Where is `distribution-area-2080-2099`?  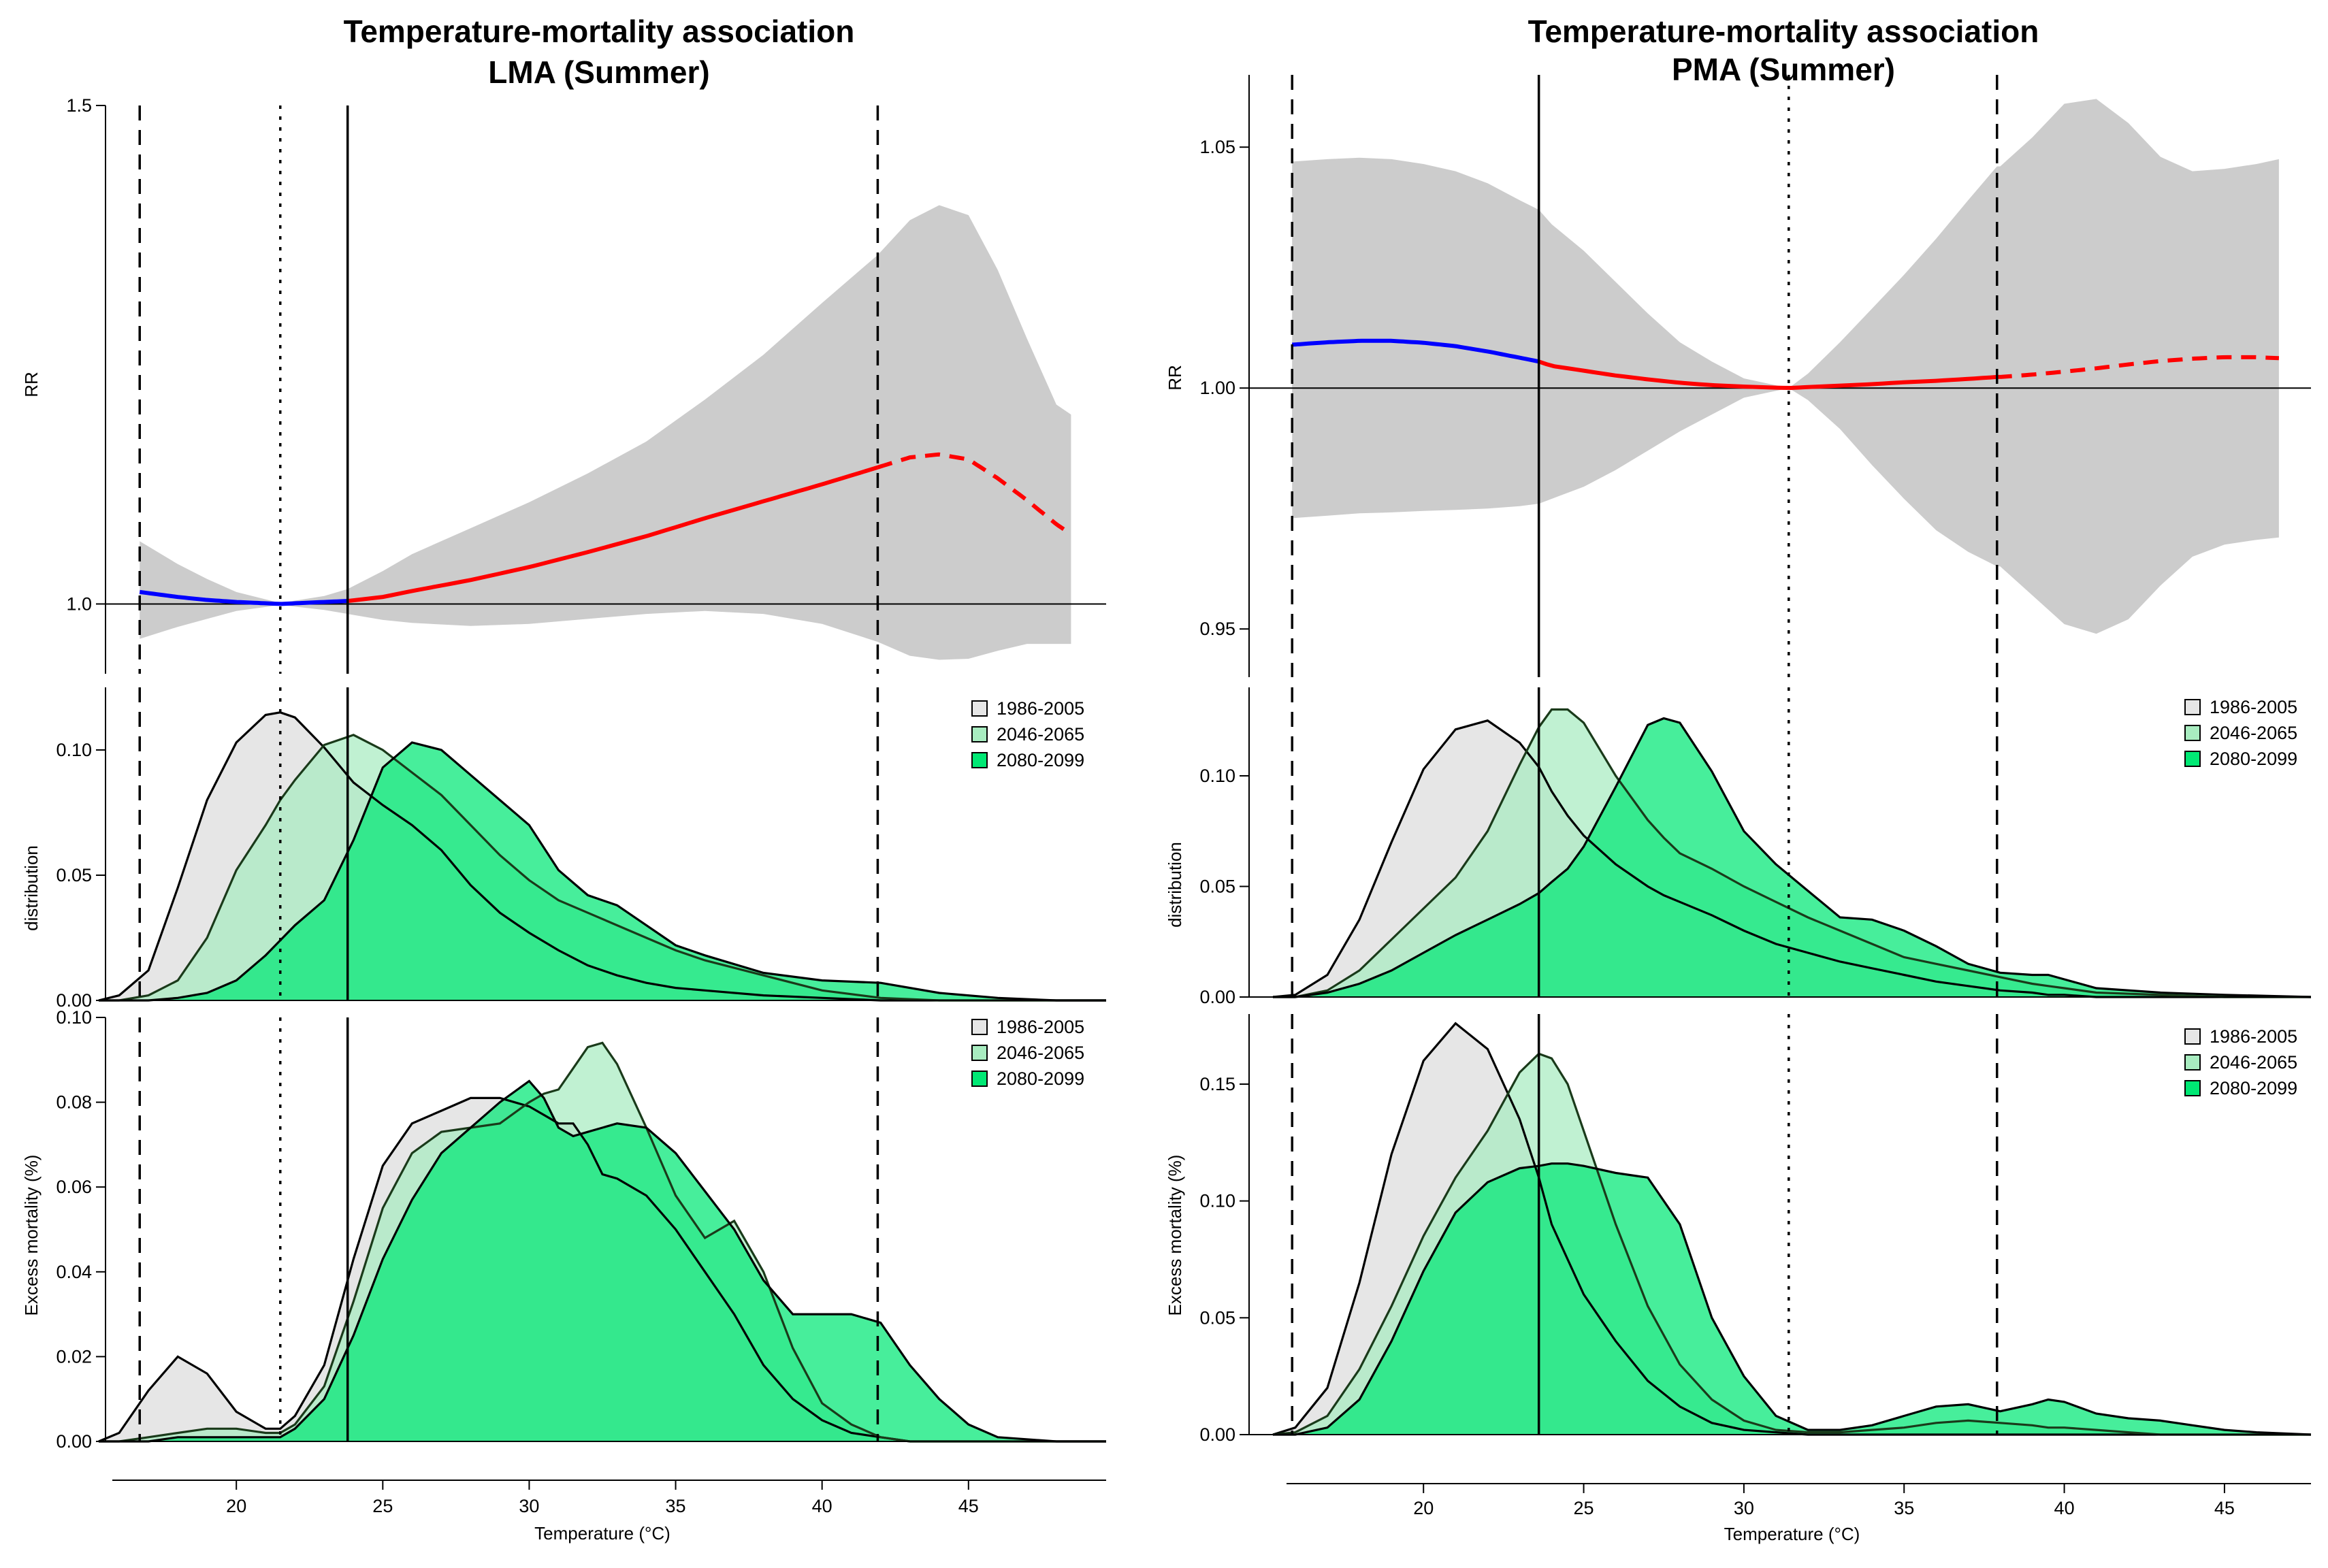 distribution-area-2080-2099 is located at coordinates (1792, 857).